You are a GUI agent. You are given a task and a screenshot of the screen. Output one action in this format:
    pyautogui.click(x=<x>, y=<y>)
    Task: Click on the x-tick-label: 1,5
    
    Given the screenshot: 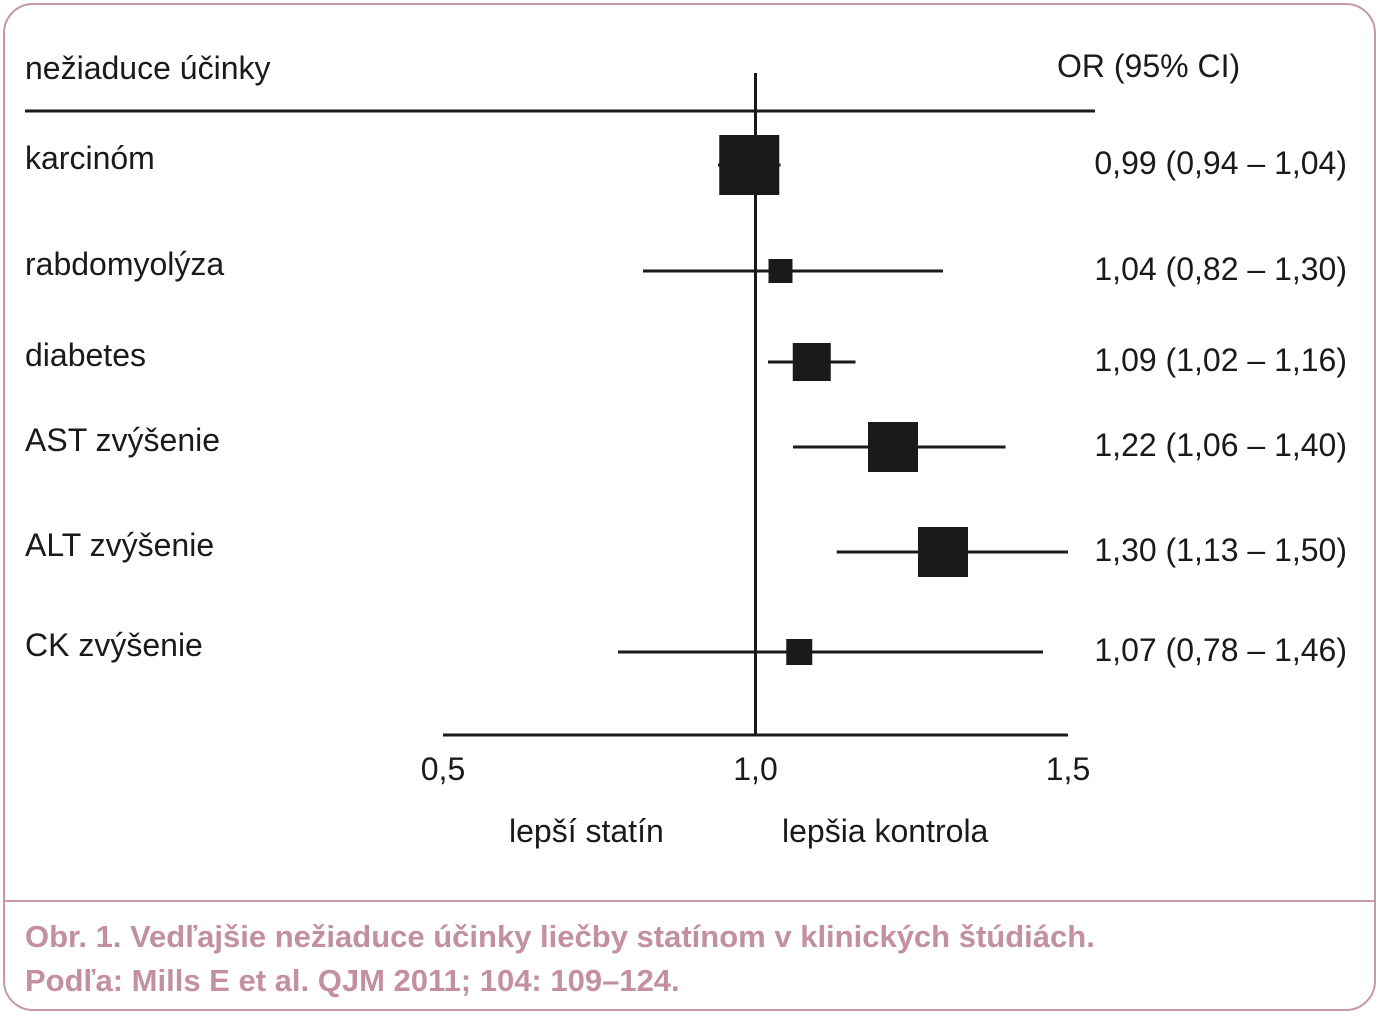 What is the action you would take?
    pyautogui.click(x=1068, y=769)
    